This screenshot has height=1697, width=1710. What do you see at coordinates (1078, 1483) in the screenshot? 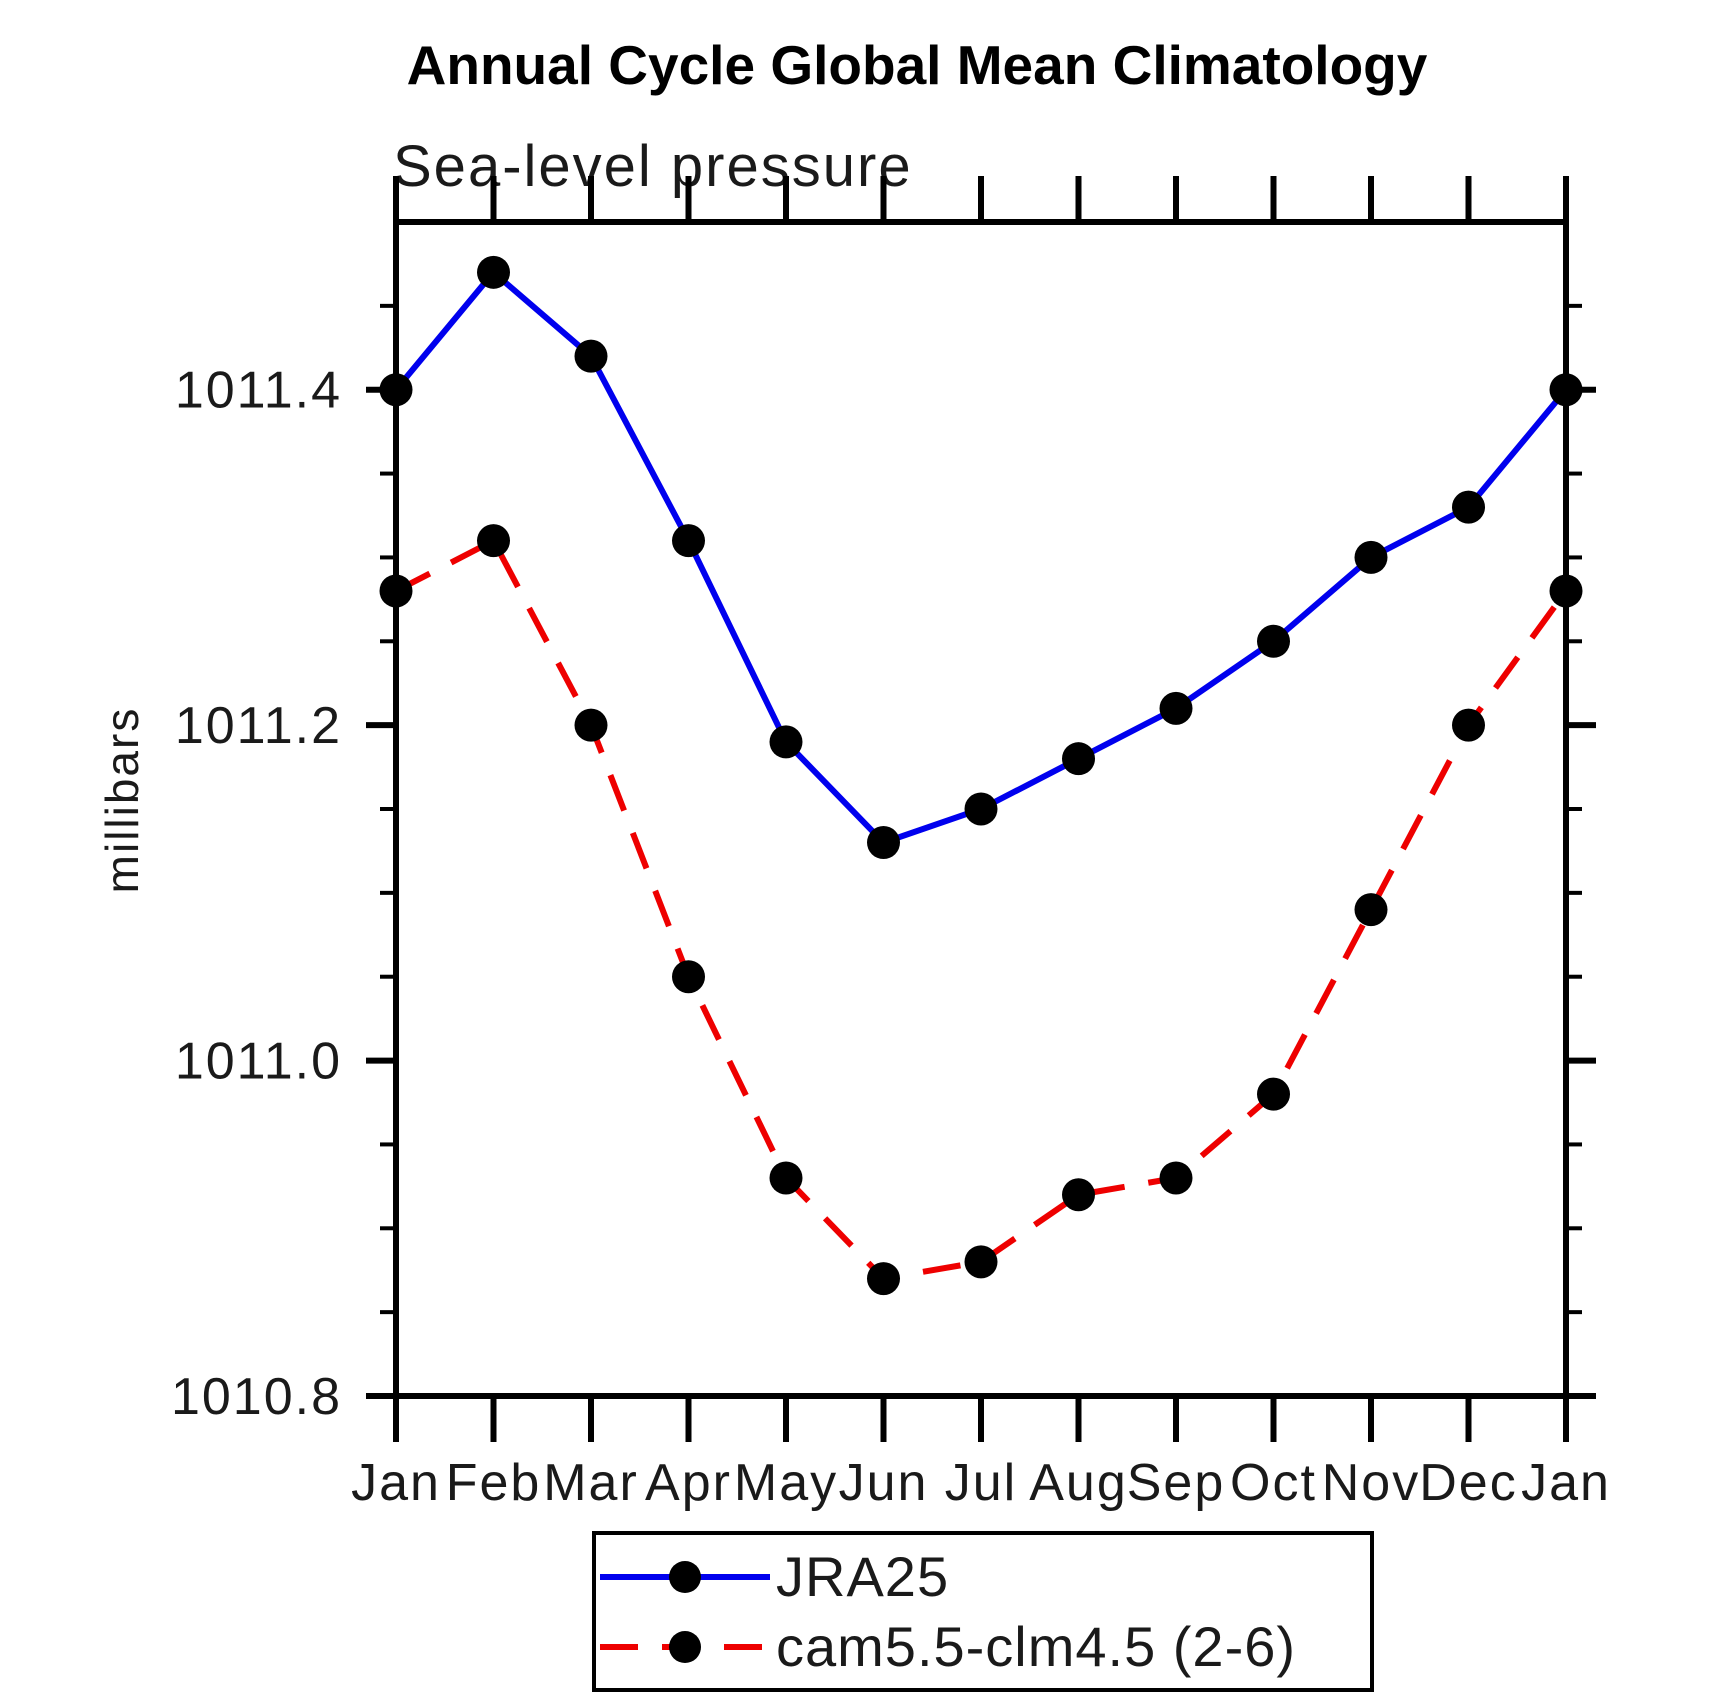
I see `x-tick-label: Aug` at bounding box center [1078, 1483].